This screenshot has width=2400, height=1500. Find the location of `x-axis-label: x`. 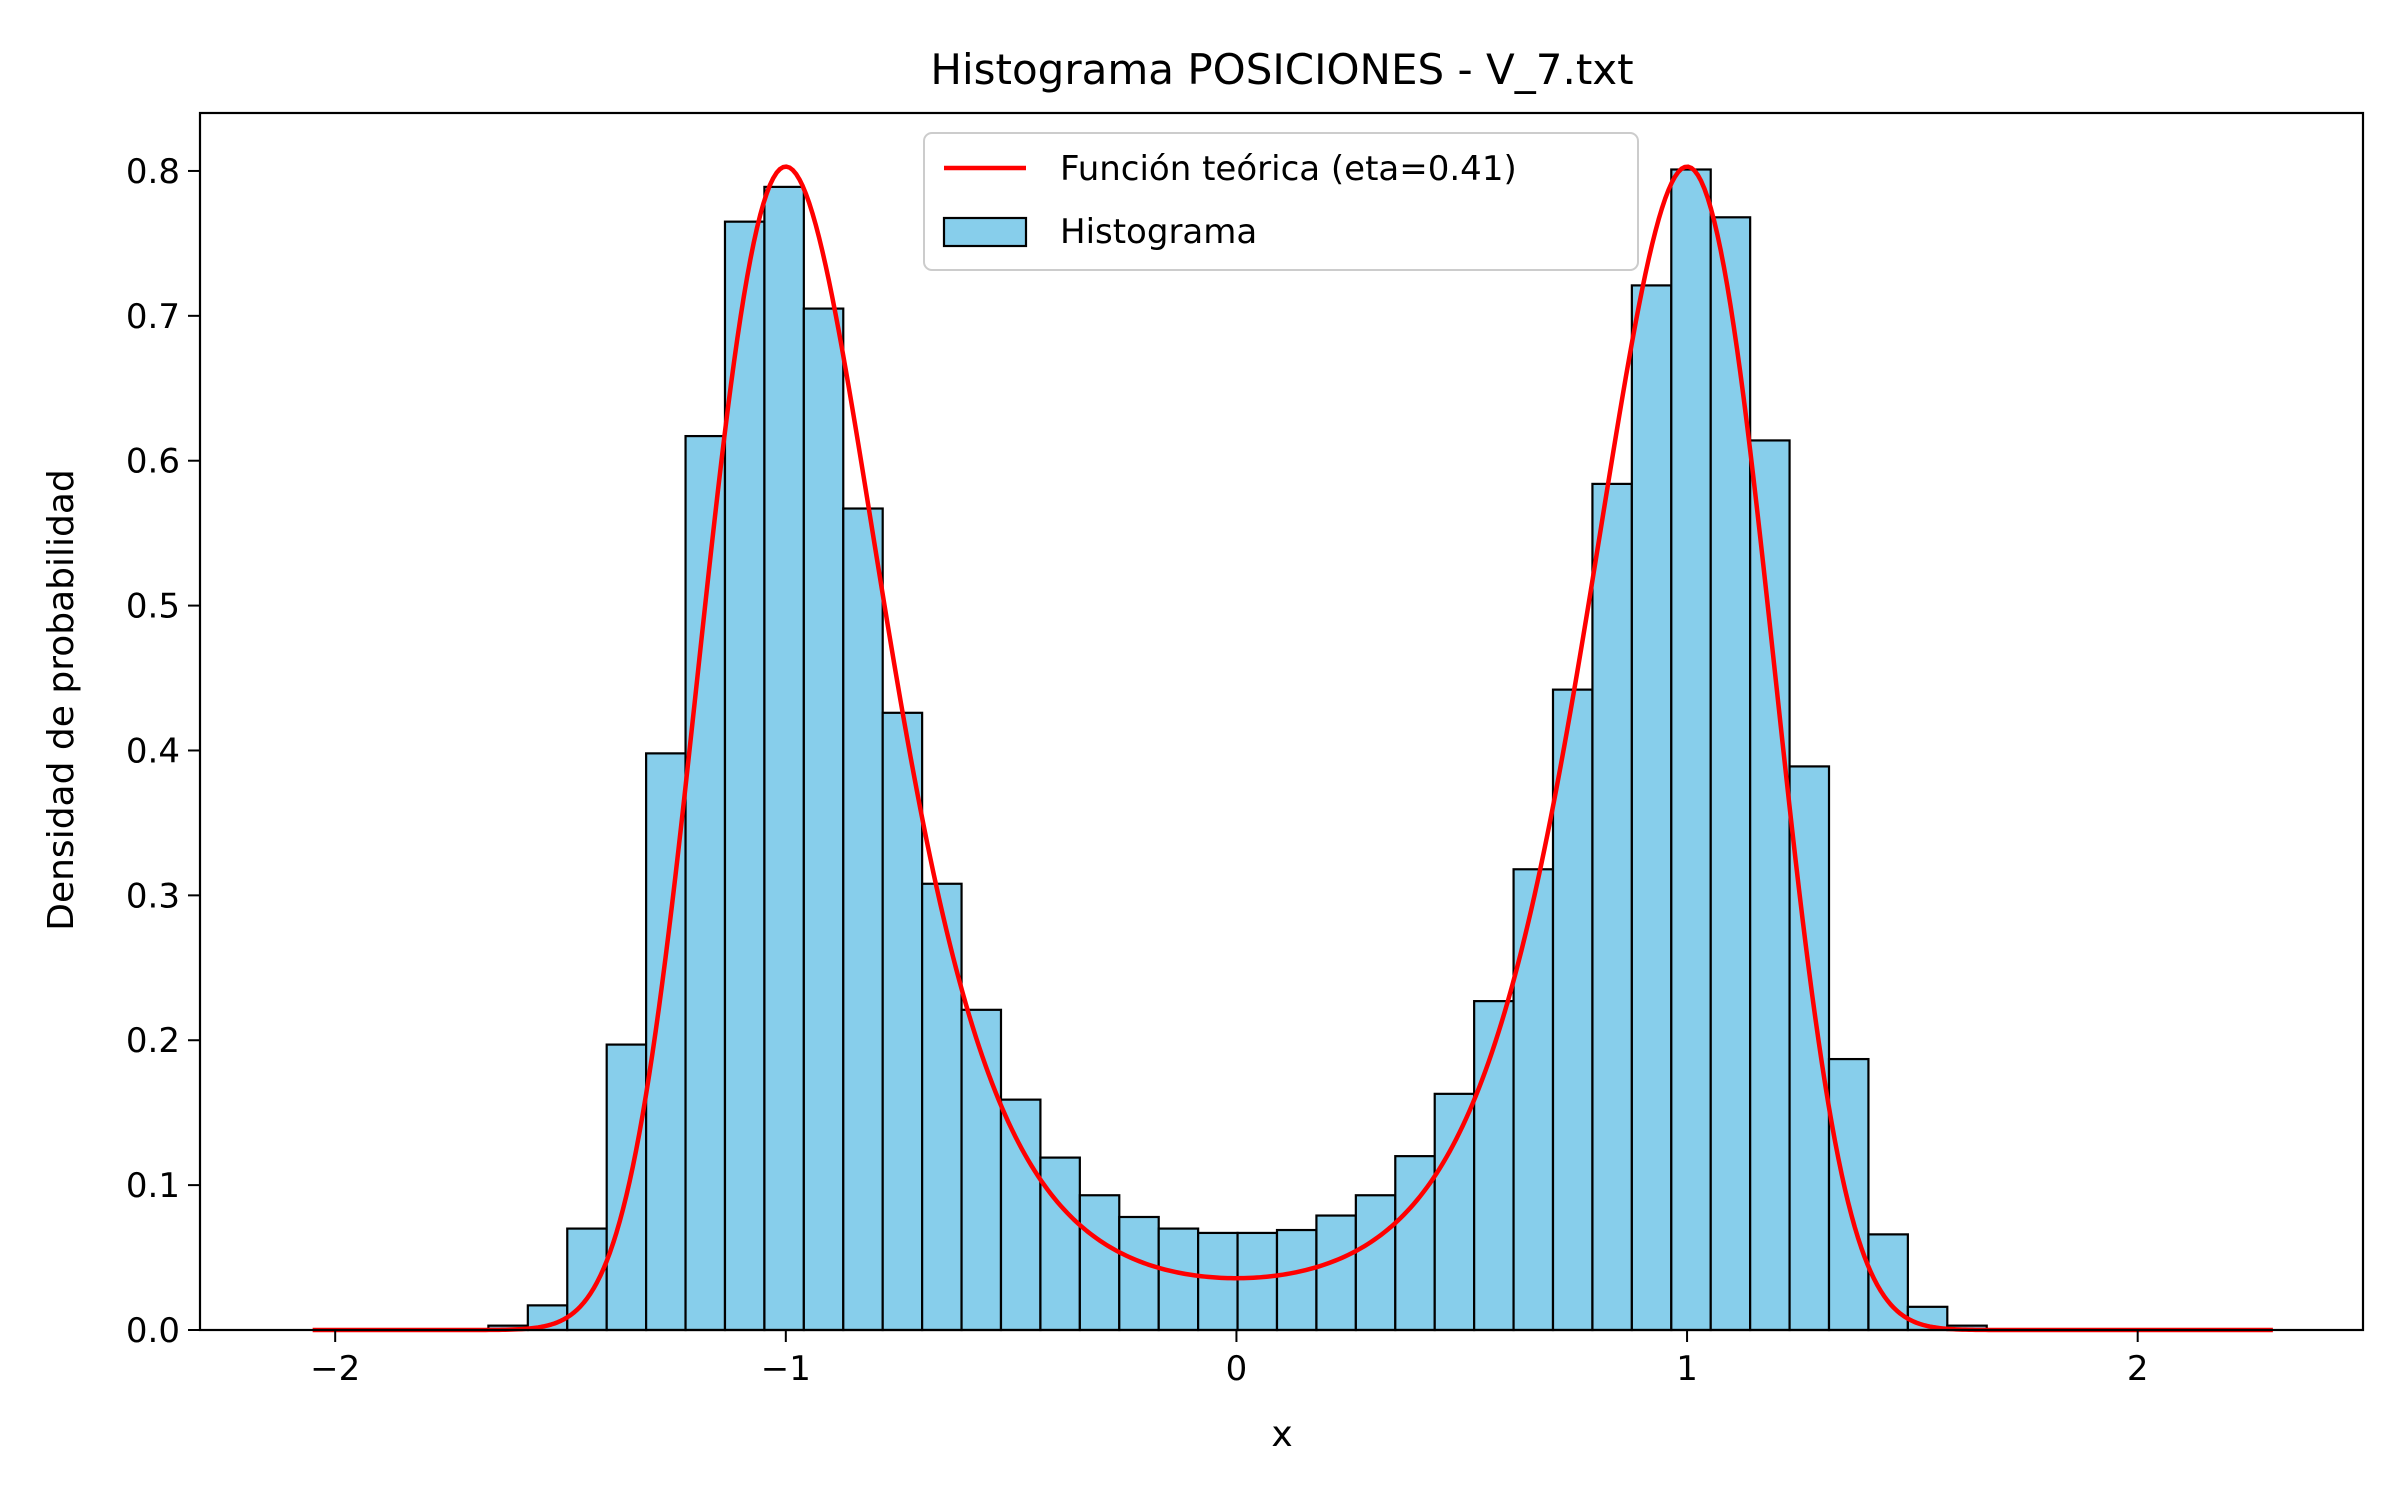

x-axis-label: x is located at coordinates (1281, 1434).